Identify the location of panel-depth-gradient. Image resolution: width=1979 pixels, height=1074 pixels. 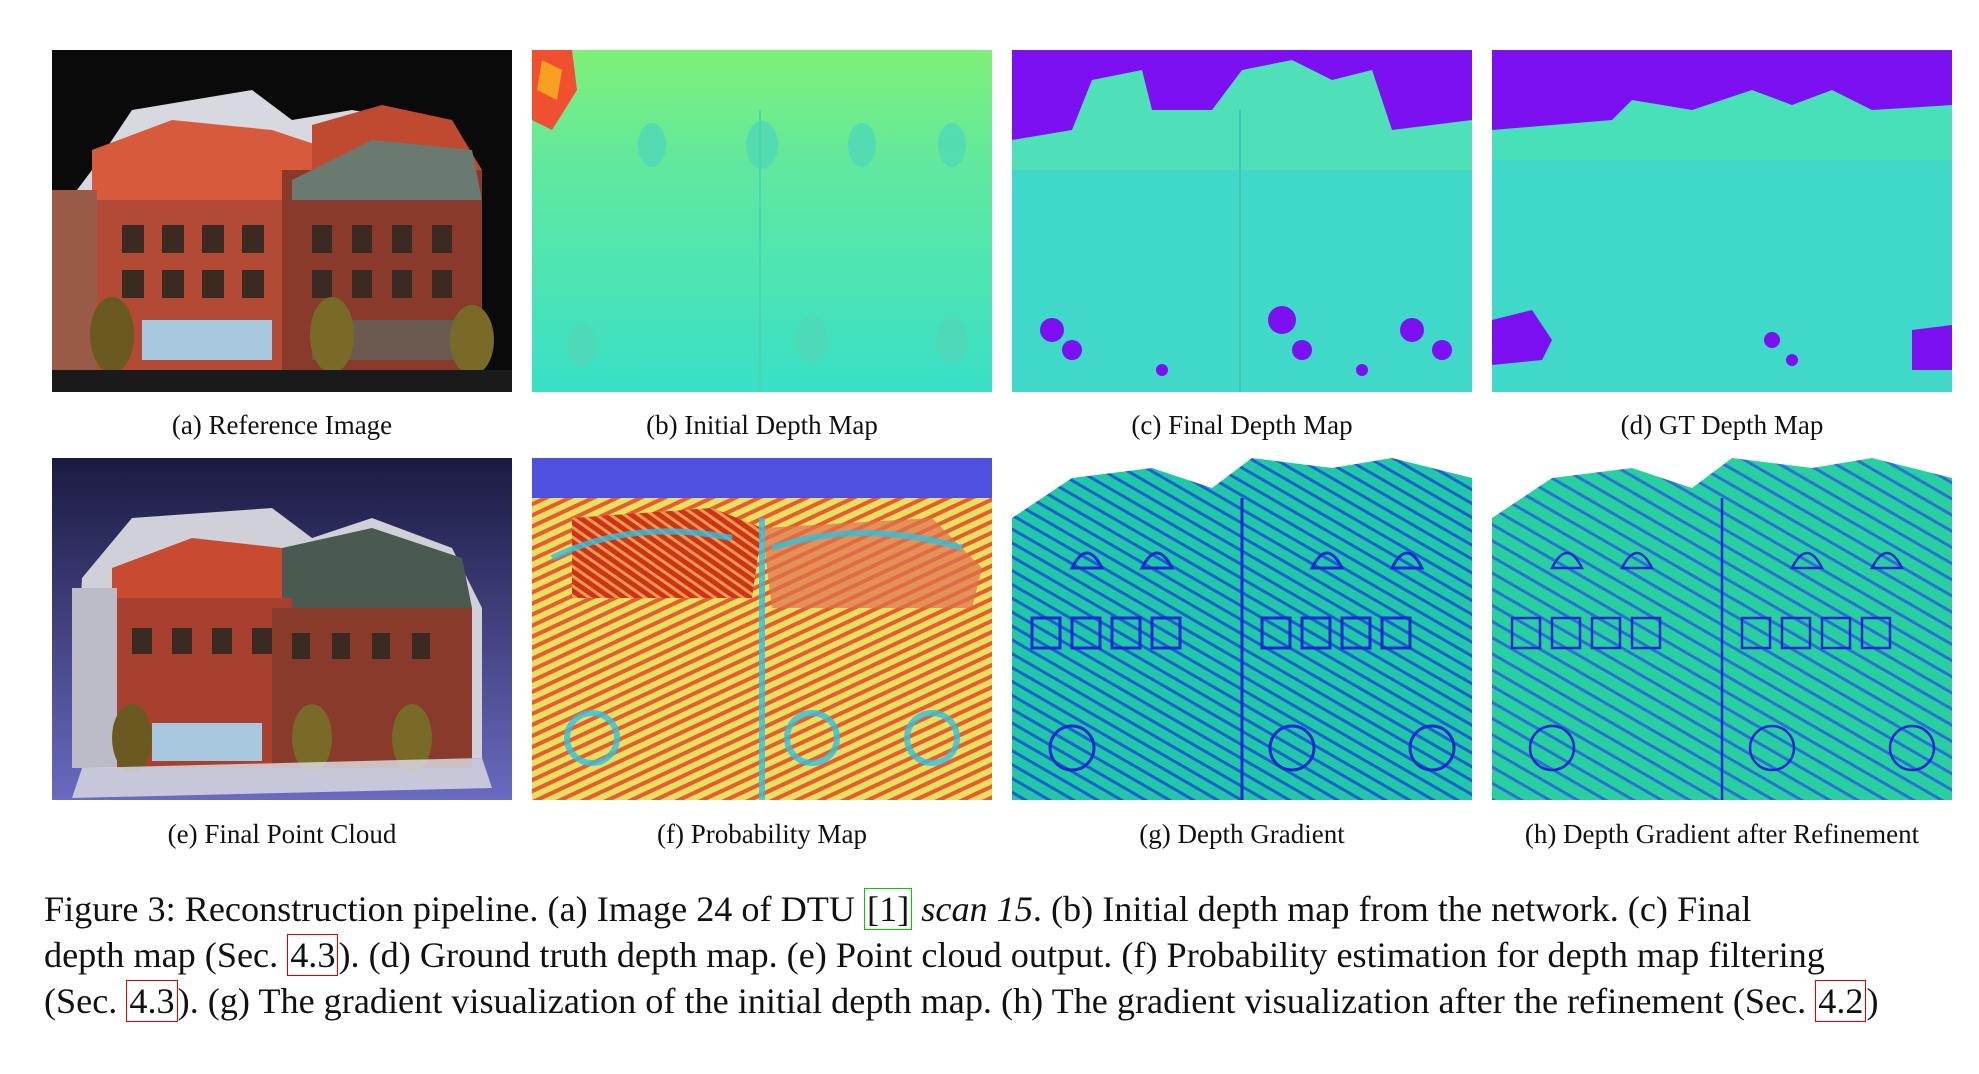
(1242, 629).